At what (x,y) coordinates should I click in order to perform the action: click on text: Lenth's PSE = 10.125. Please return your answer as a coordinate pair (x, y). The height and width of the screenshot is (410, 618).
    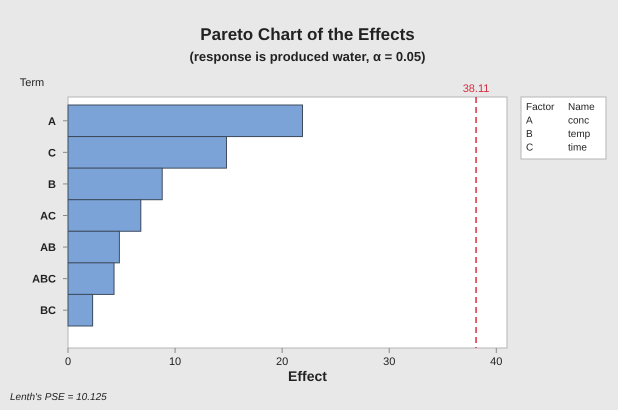
    Looking at the image, I should click on (59, 397).